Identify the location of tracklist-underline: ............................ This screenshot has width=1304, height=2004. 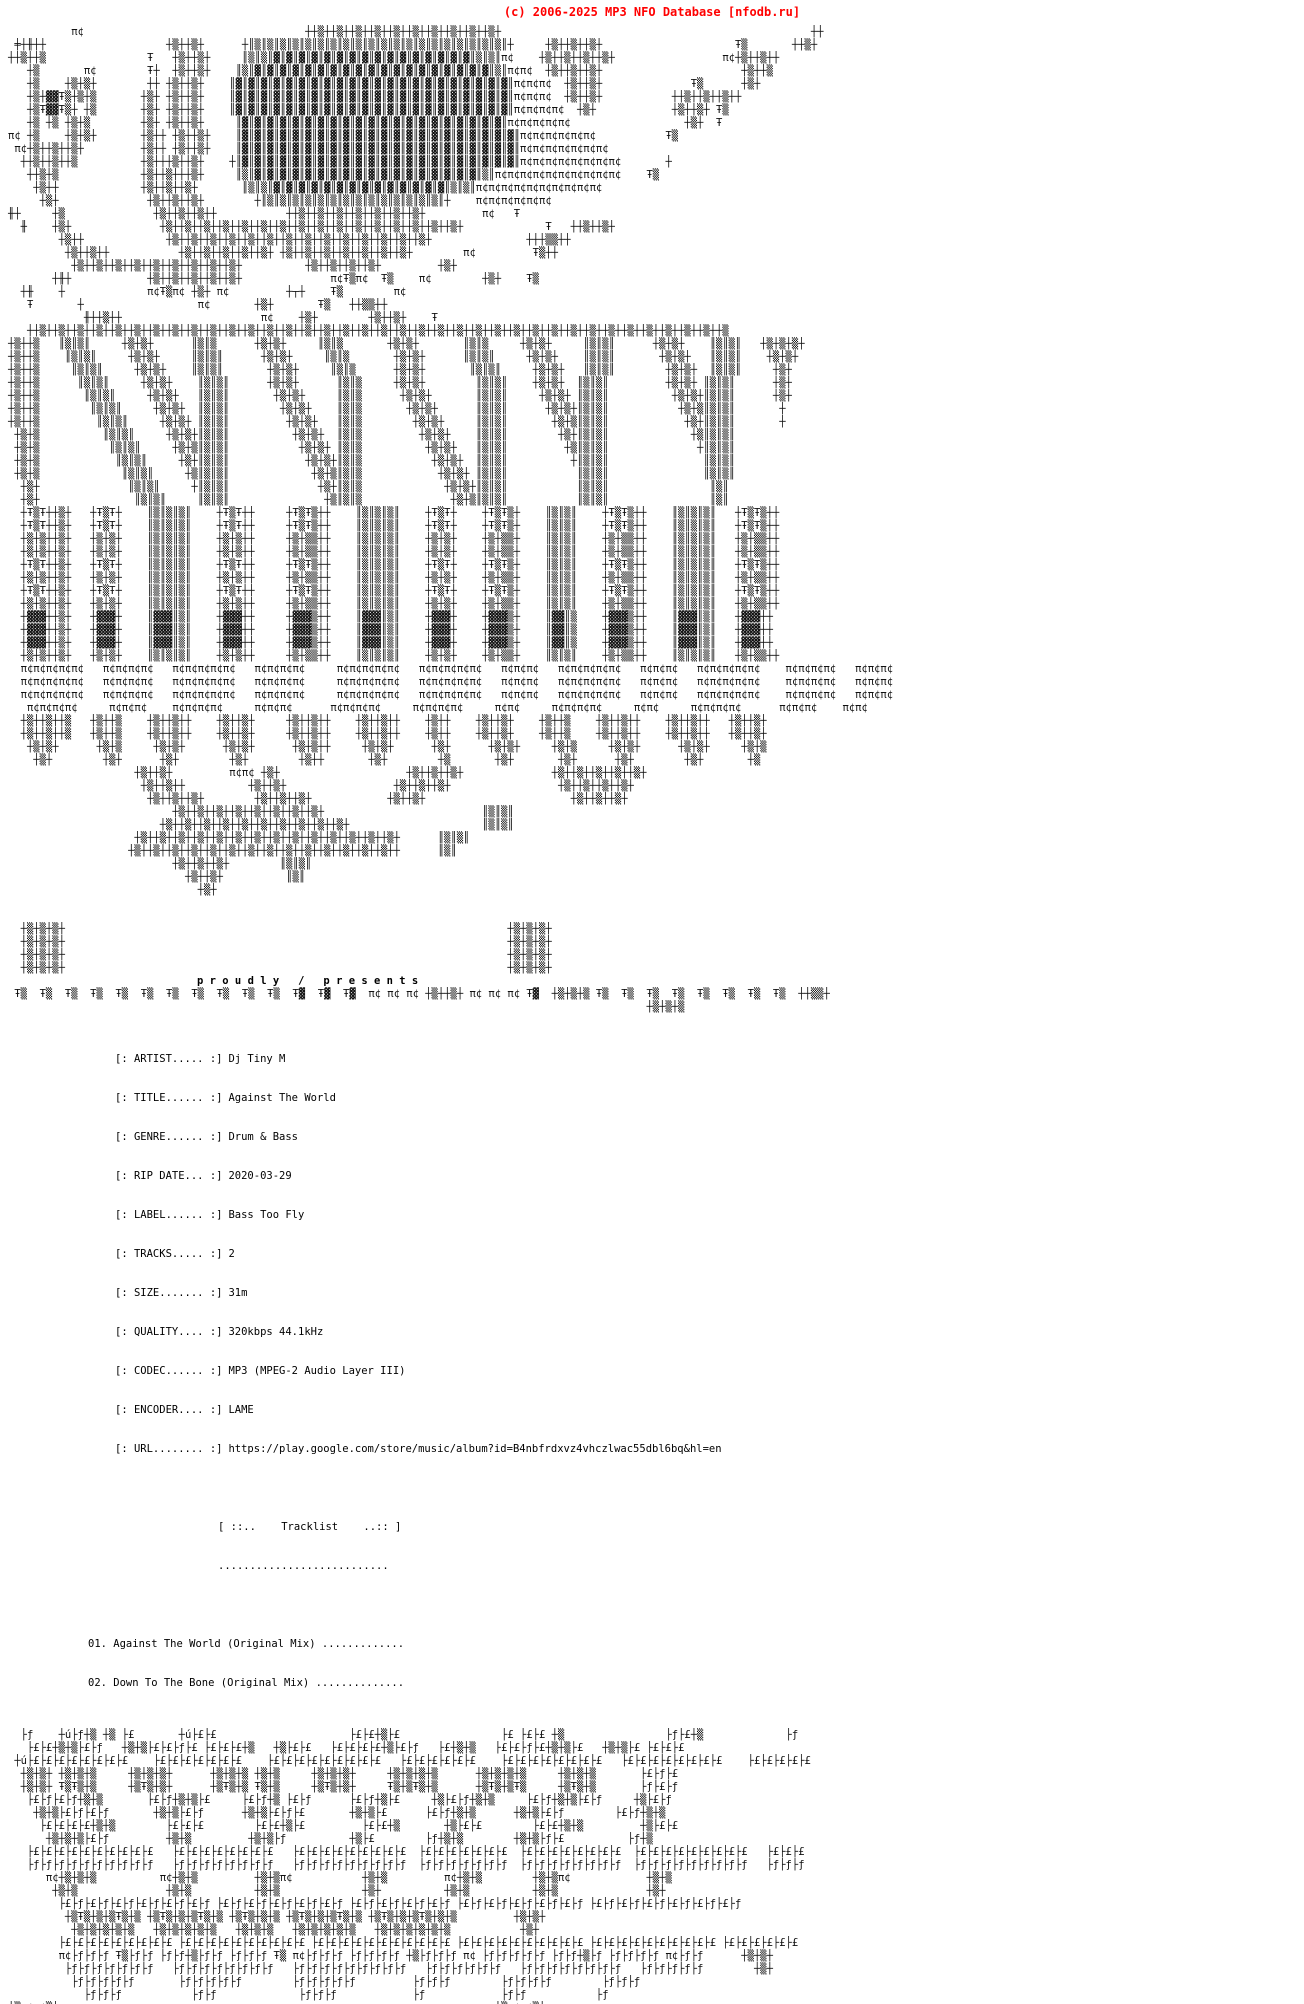
(303, 1566).